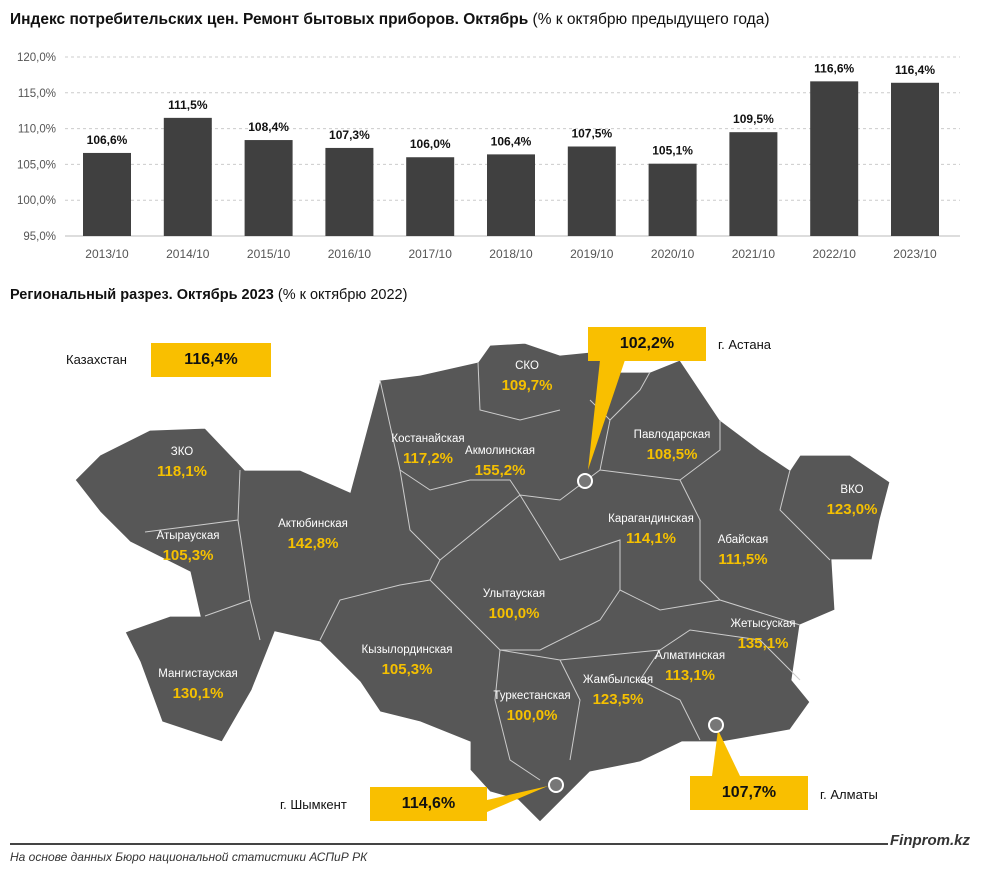 This screenshot has height=872, width=985. Describe the element at coordinates (556, 785) in the screenshot. I see `shymkent-marker` at that location.